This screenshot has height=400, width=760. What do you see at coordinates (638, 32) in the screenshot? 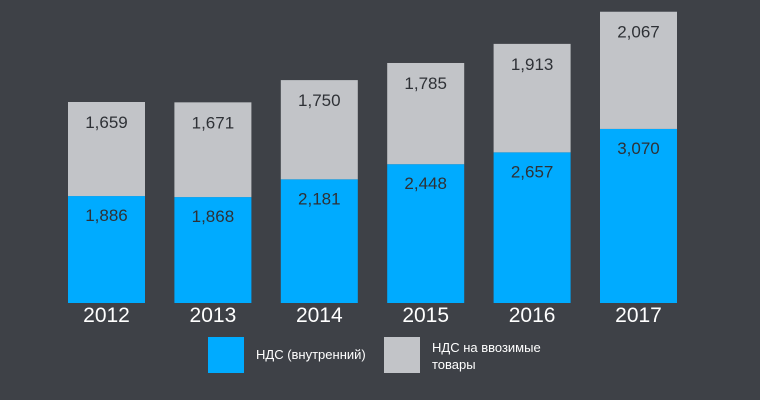
I see `data-label-import-vat-2017: 2,067` at bounding box center [638, 32].